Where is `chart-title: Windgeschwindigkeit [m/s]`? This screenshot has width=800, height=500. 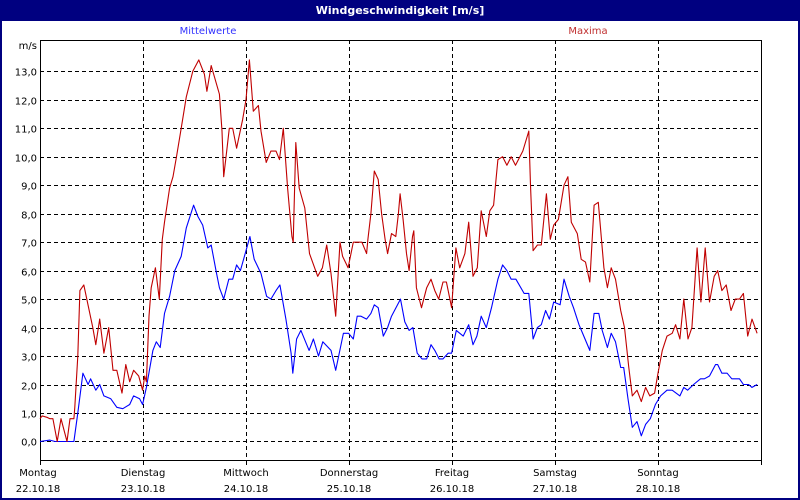
chart-title: Windgeschwindigkeit [m/s] is located at coordinates (400, 10).